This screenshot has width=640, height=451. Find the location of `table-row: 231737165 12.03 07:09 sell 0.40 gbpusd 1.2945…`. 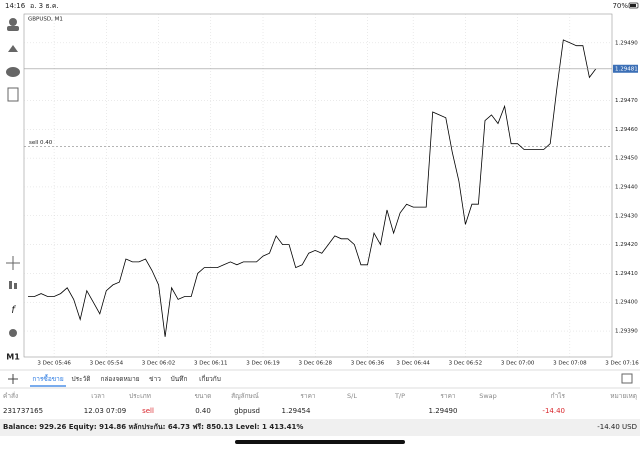

table-row: 231737165 12.03 07:09 sell 0.40 gbpusd 1.2945… is located at coordinates (284, 411).